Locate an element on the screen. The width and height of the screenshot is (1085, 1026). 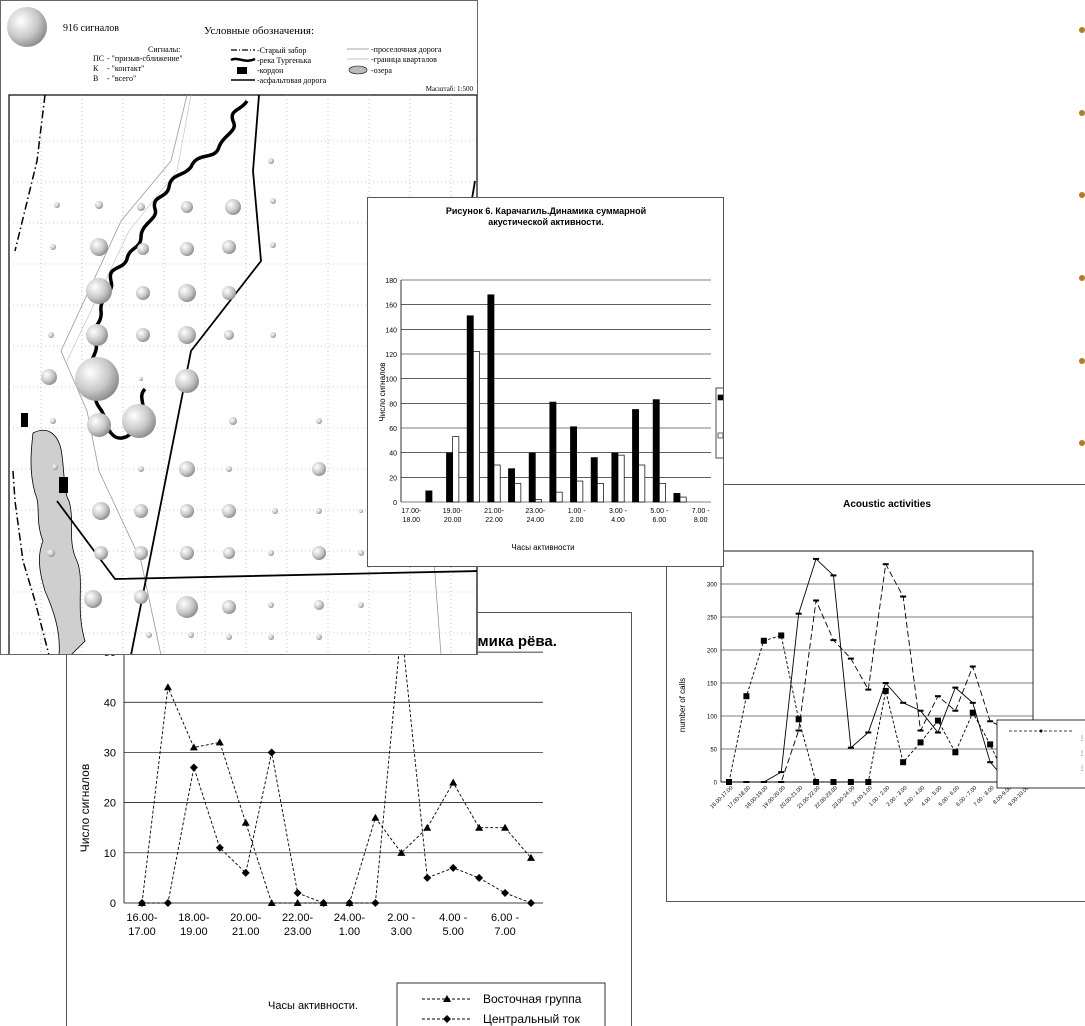
roar-x-axis-title: Часы активности. is located at coordinates (313, 1006).